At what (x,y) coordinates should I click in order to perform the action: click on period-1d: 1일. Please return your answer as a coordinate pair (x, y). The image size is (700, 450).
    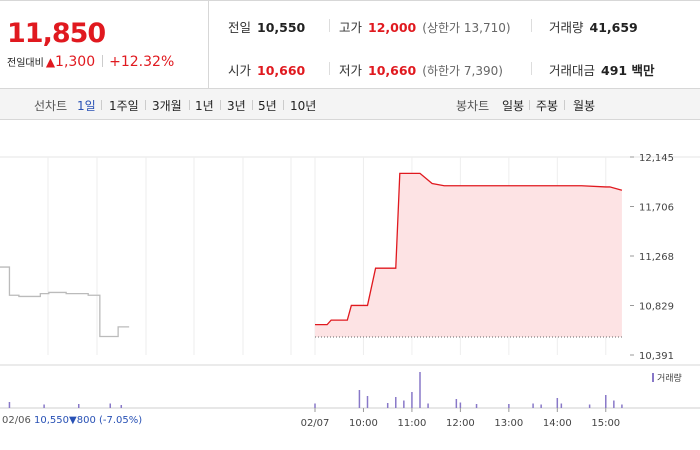
    Looking at the image, I should click on (86, 106).